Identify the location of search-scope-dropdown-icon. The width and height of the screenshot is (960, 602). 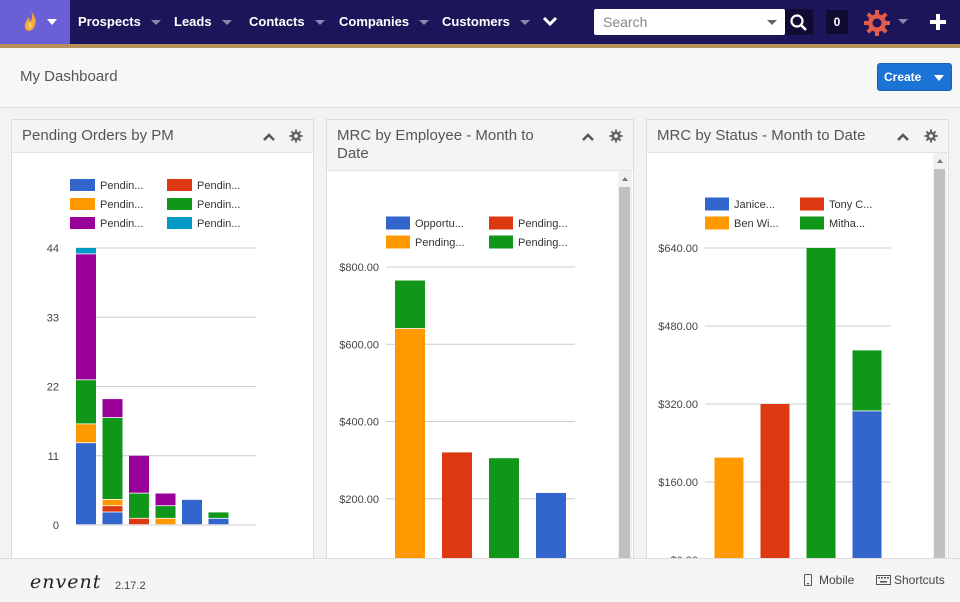
(772, 22).